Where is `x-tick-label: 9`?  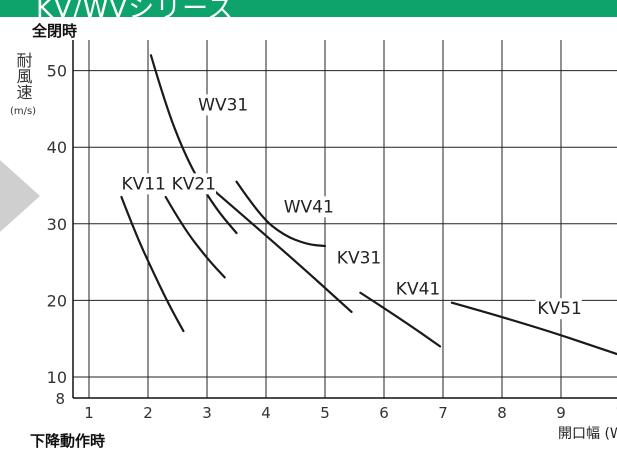 x-tick-label: 9 is located at coordinates (561, 413).